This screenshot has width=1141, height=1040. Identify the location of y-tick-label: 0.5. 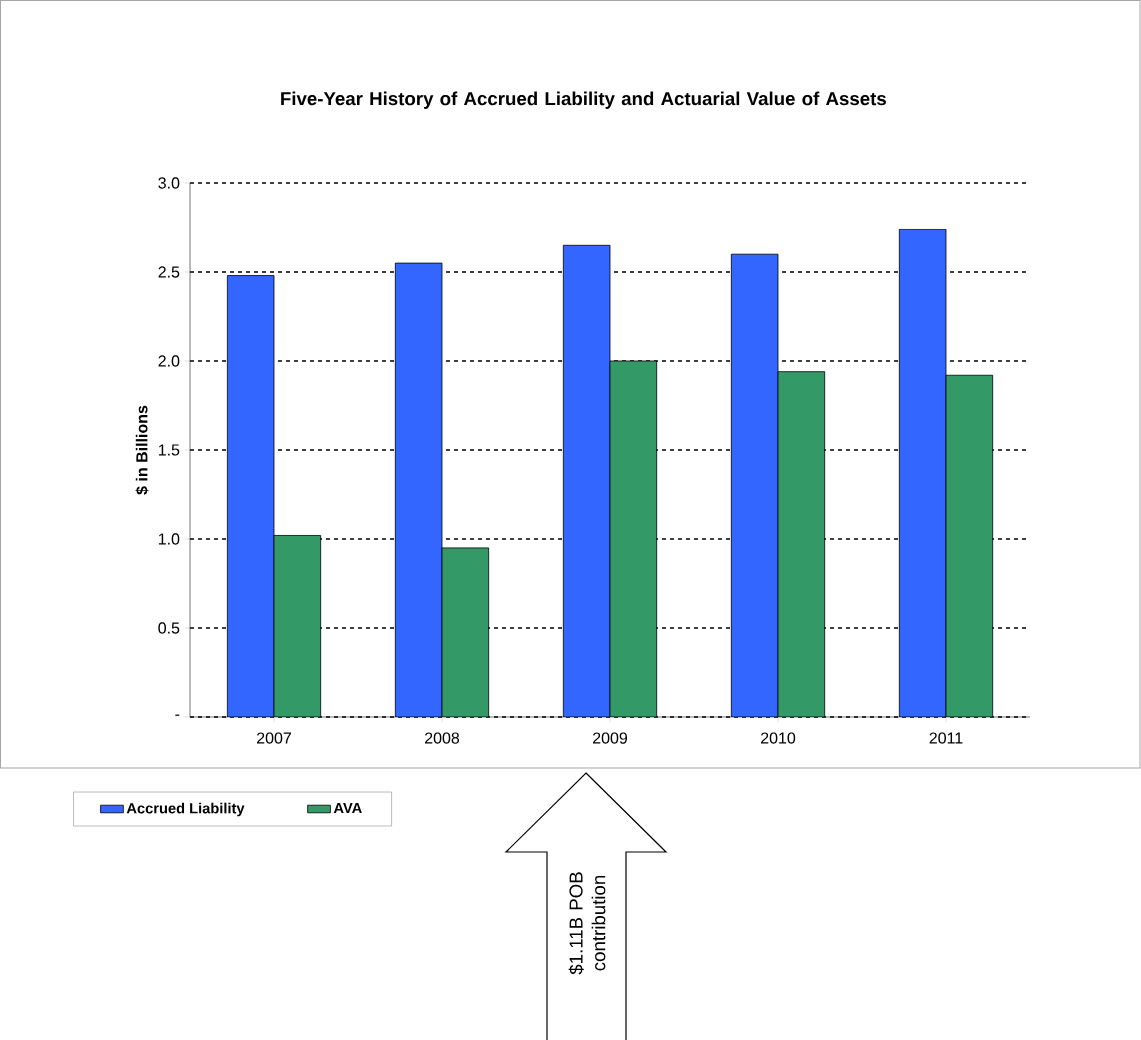
(169, 628).